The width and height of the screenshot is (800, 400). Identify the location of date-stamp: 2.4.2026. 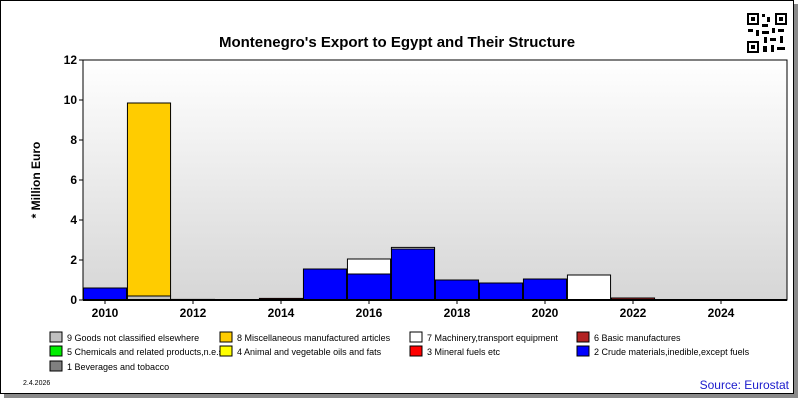
(36, 383).